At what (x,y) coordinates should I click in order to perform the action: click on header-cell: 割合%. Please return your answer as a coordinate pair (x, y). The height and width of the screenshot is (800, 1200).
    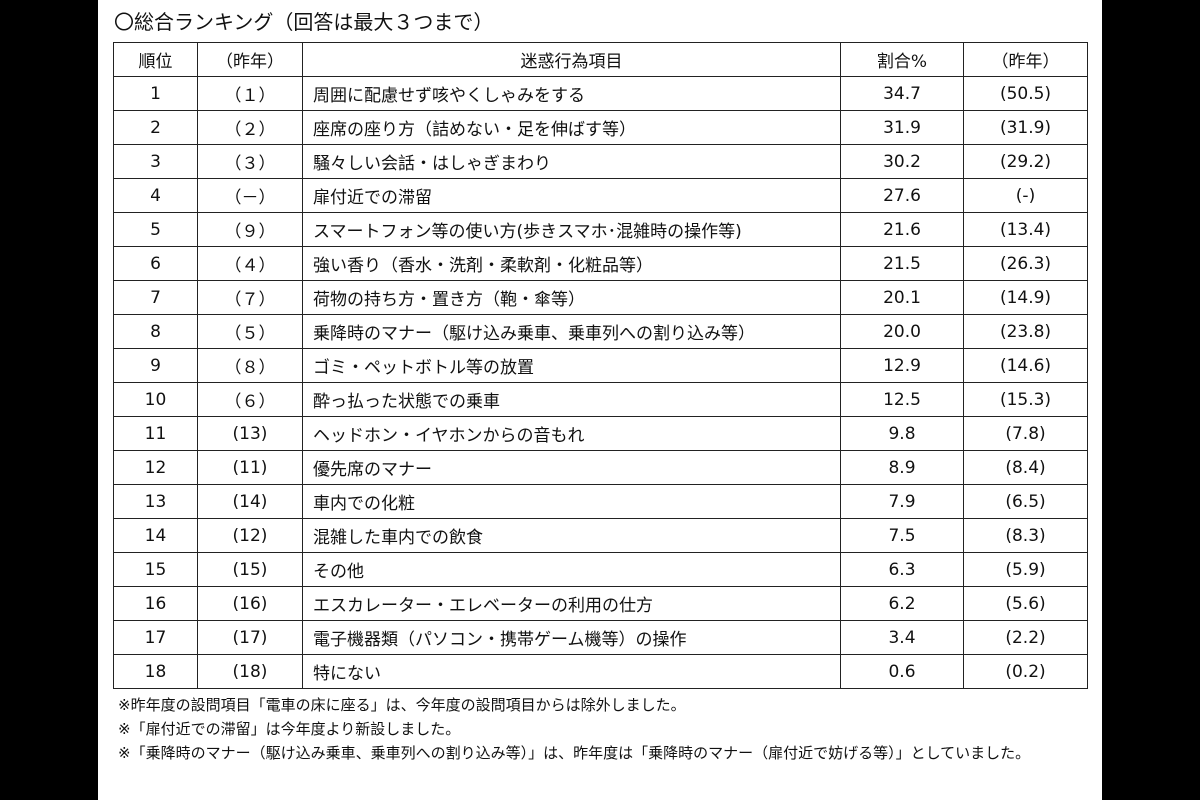
    Looking at the image, I should click on (902, 59).